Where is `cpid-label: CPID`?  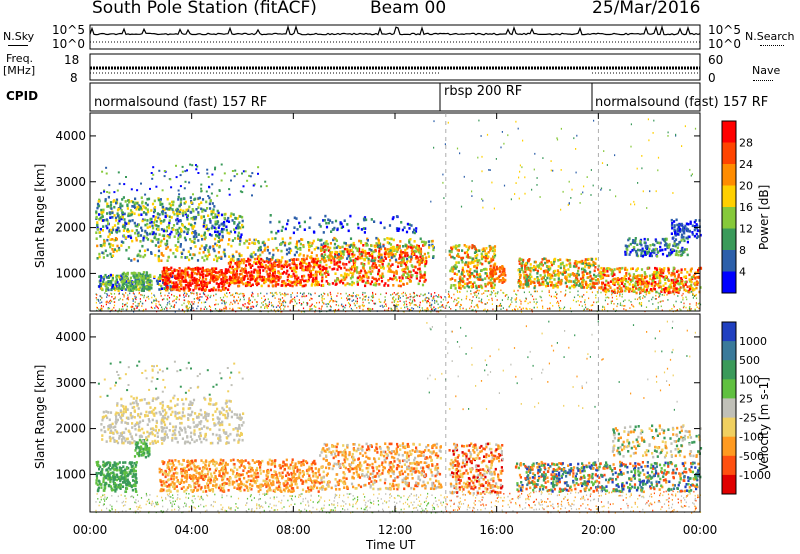 cpid-label: CPID is located at coordinates (22, 96).